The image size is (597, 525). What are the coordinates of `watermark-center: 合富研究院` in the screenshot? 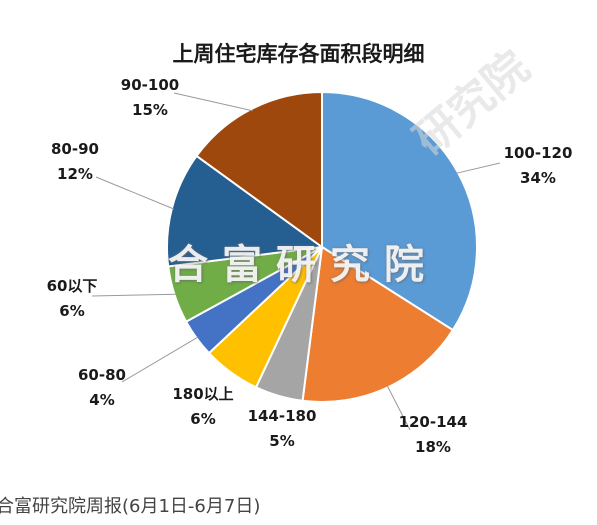 It's located at (303, 265).